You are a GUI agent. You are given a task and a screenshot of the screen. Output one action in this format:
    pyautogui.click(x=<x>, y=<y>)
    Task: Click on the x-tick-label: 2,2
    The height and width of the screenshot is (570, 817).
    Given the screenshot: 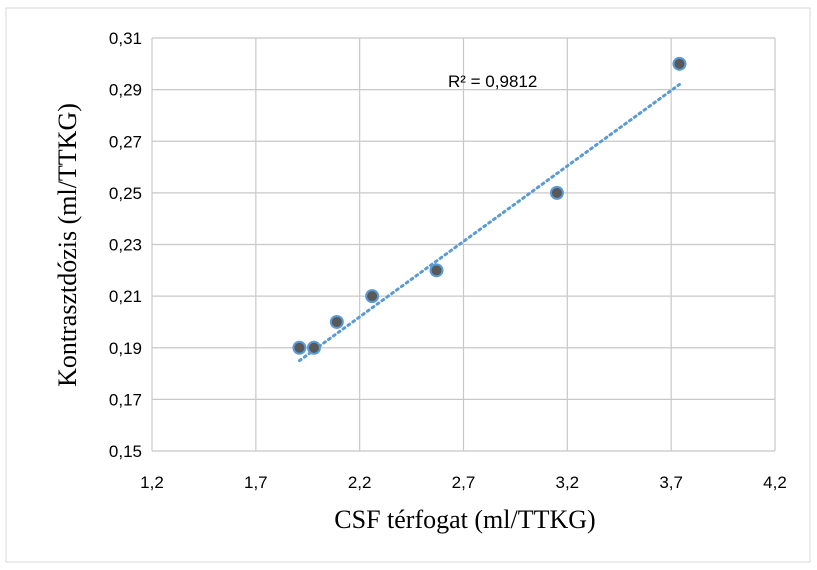 What is the action you would take?
    pyautogui.click(x=360, y=482)
    